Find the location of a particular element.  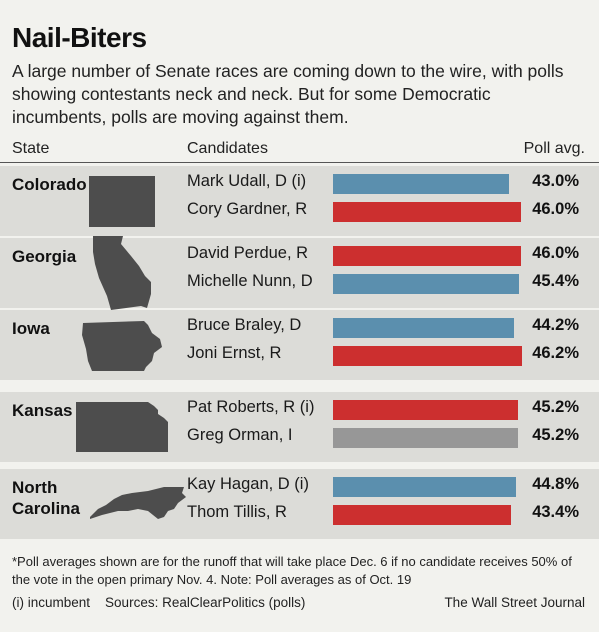

candidate-name: Mark Udall, D (i) is located at coordinates (247, 181).